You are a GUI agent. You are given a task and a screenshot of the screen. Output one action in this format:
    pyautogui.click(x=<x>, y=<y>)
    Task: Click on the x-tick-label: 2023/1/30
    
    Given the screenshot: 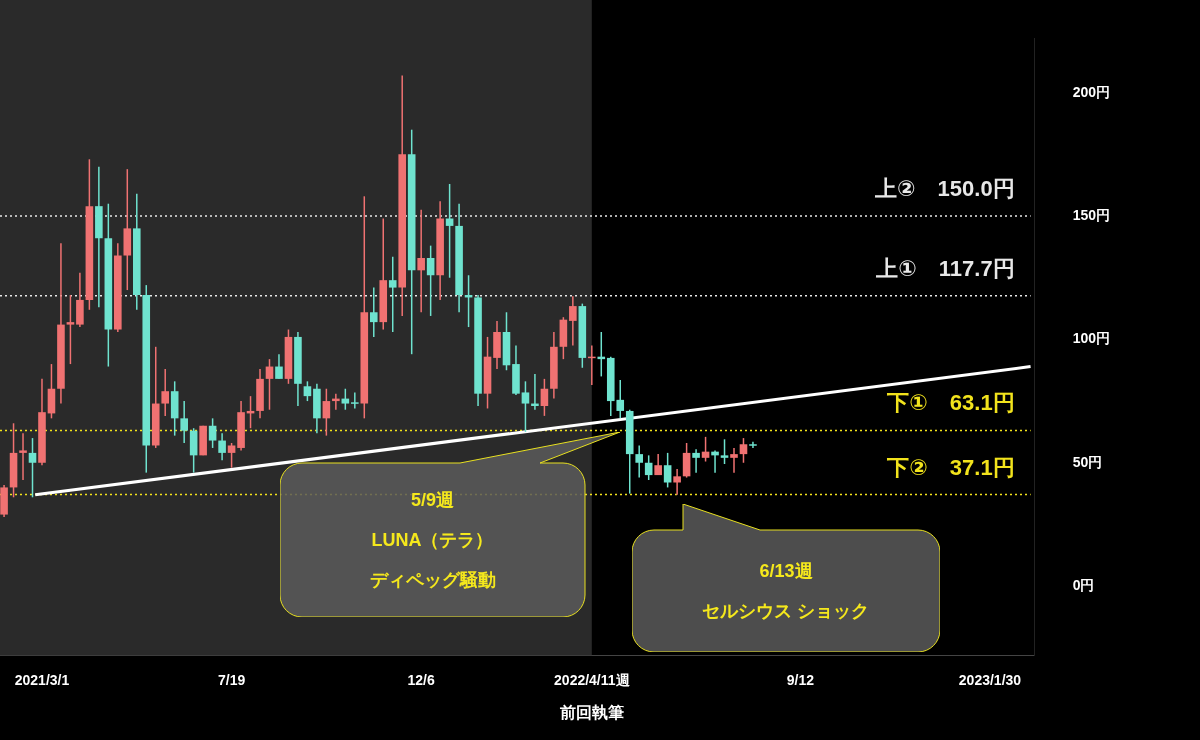 What is the action you would take?
    pyautogui.click(x=990, y=680)
    